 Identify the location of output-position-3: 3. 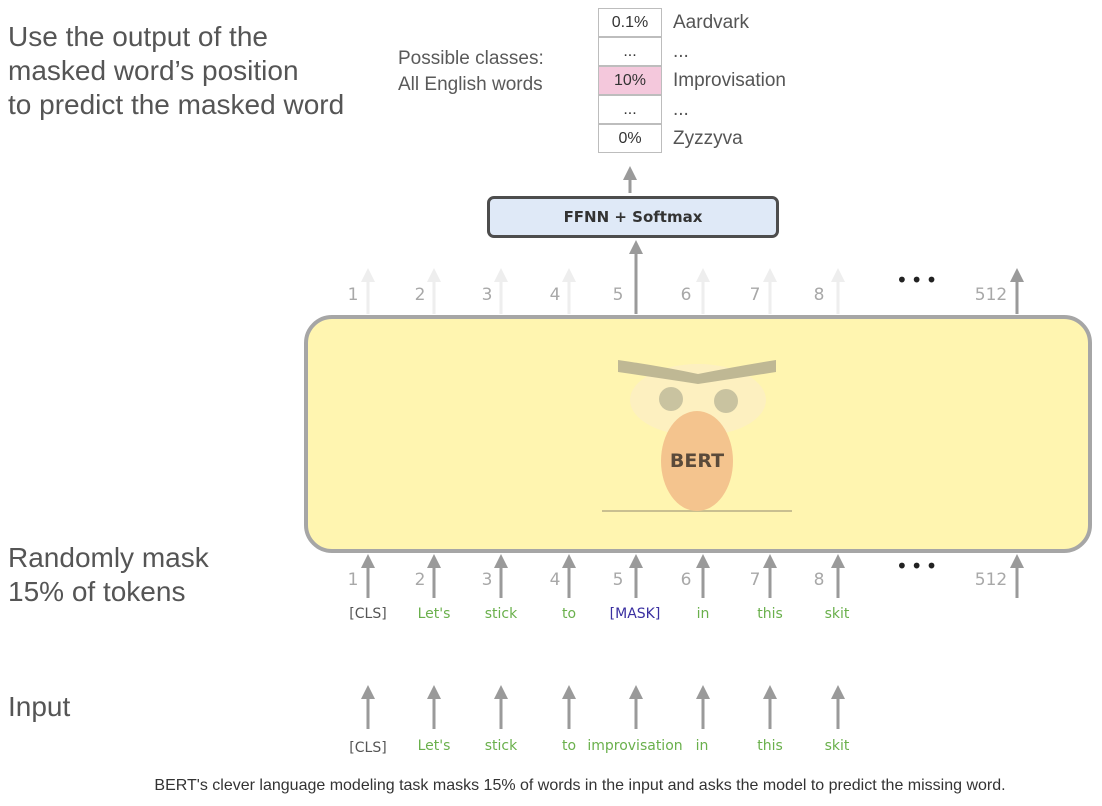
(487, 295).